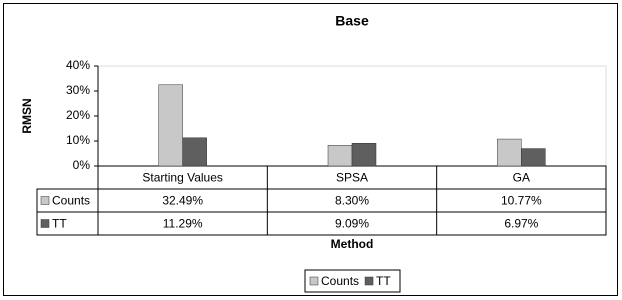  I want to click on y-axis-title: RMSN, so click(27, 115).